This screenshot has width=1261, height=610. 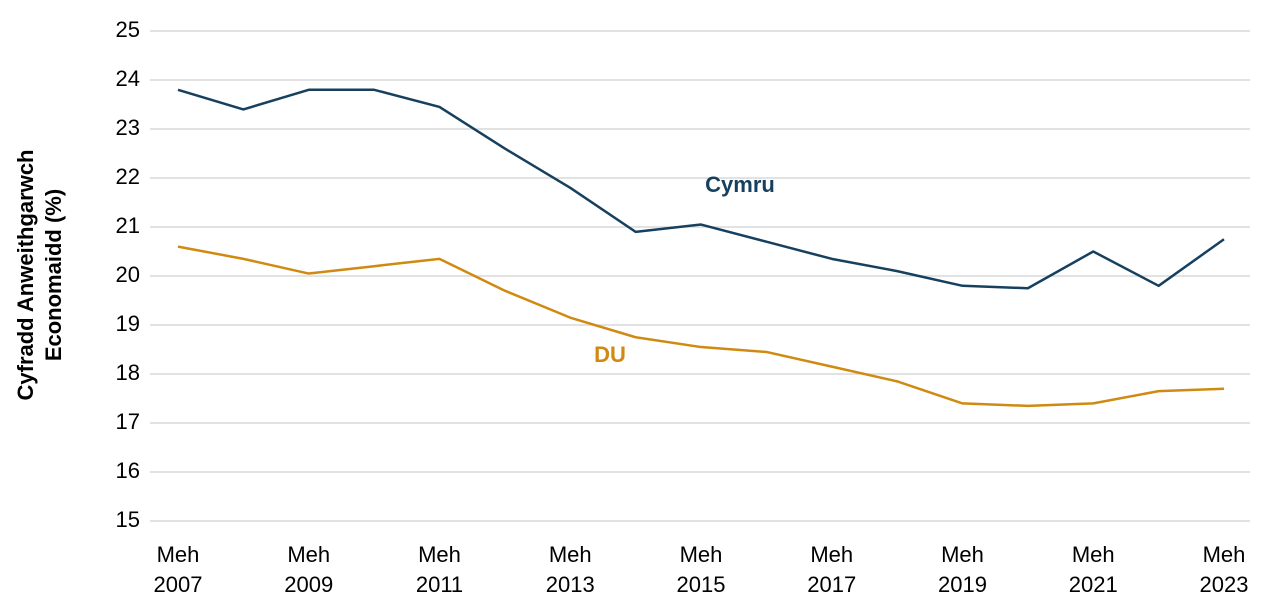 I want to click on x-tick-label: Meh 2017, so click(x=832, y=569).